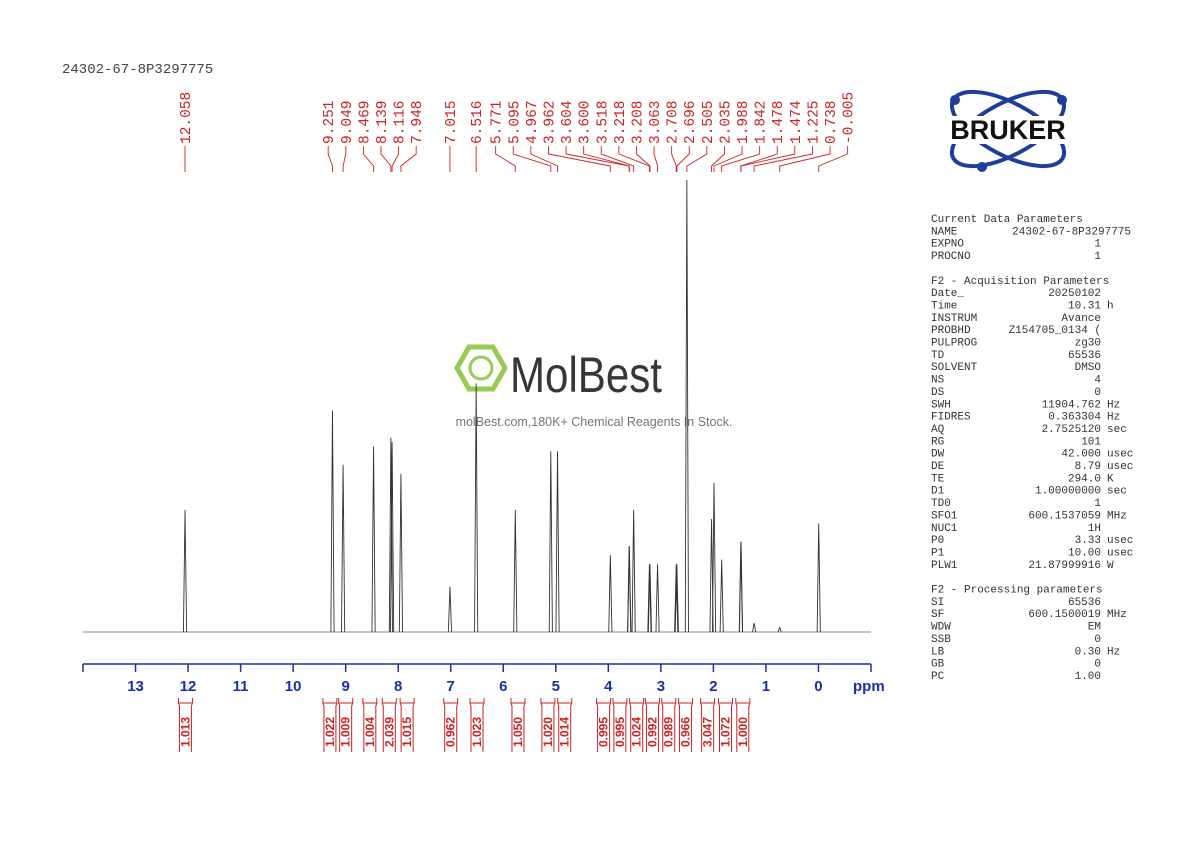  I want to click on parameter-name: NAME, so click(944, 232).